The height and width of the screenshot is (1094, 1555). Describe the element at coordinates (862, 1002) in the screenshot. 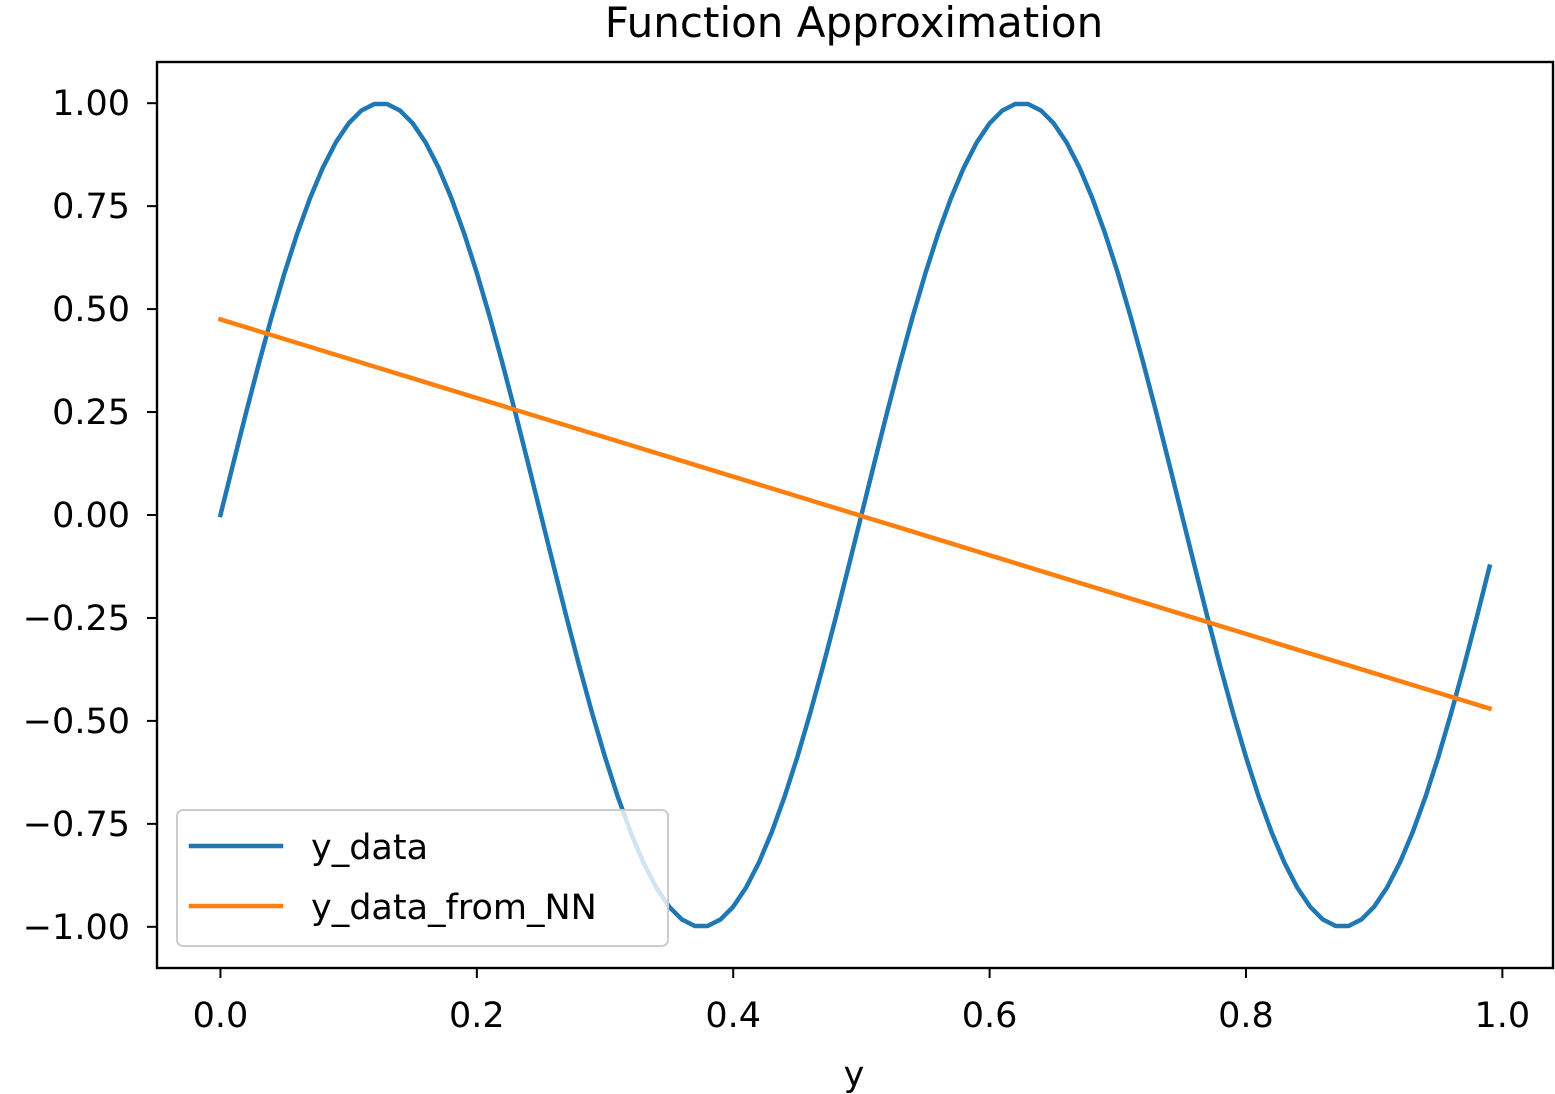

I see `x-axis-ticks: 0.0 0.2 0.4 0.6 0.8 1.0` at that location.